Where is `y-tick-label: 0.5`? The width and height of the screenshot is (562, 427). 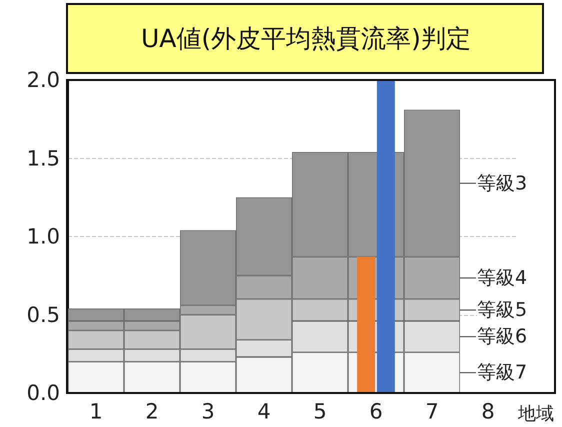
y-tick-label: 0.5 is located at coordinates (43, 314).